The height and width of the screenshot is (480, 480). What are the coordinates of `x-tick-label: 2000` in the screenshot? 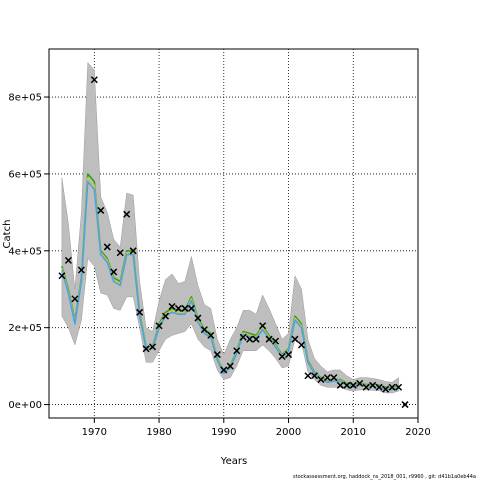 It's located at (288, 432).